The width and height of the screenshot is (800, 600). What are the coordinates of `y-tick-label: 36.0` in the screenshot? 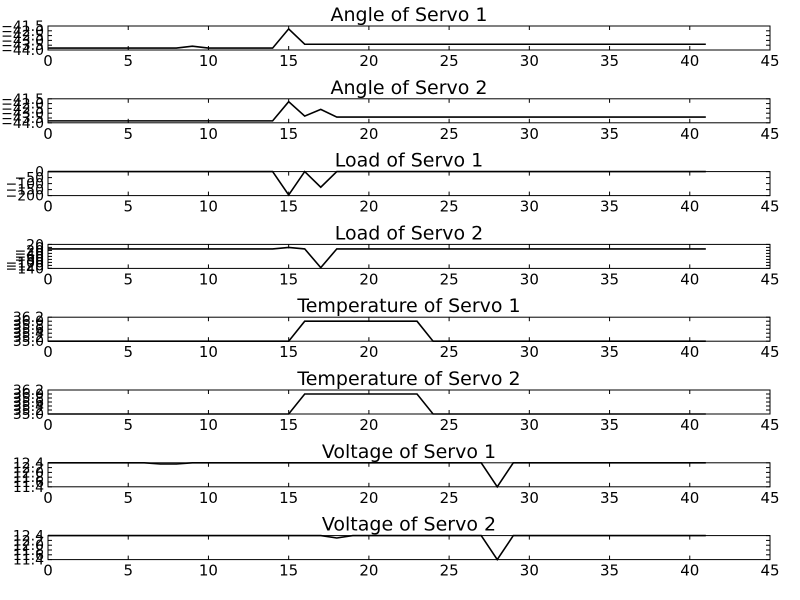 It's located at (28, 322).